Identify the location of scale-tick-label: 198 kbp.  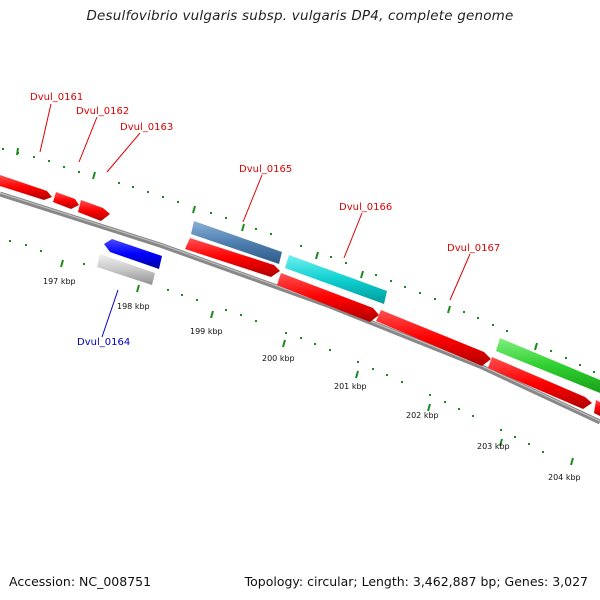
(133, 306).